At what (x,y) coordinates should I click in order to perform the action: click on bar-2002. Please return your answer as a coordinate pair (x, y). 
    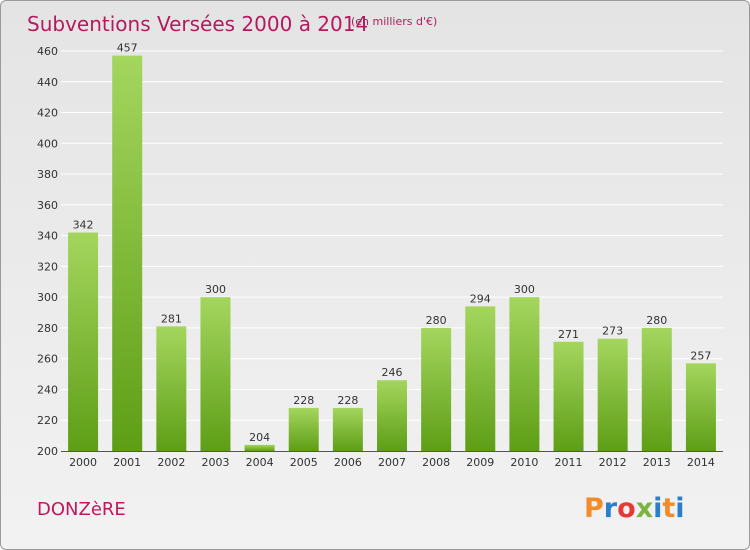
    Looking at the image, I should click on (171, 388).